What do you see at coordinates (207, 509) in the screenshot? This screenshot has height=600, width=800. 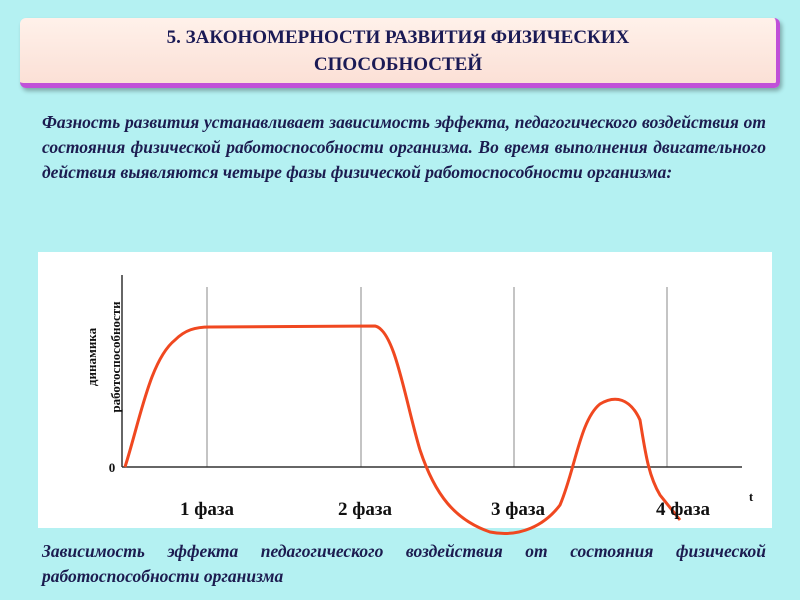 I see `phase-label: 1 фаза` at bounding box center [207, 509].